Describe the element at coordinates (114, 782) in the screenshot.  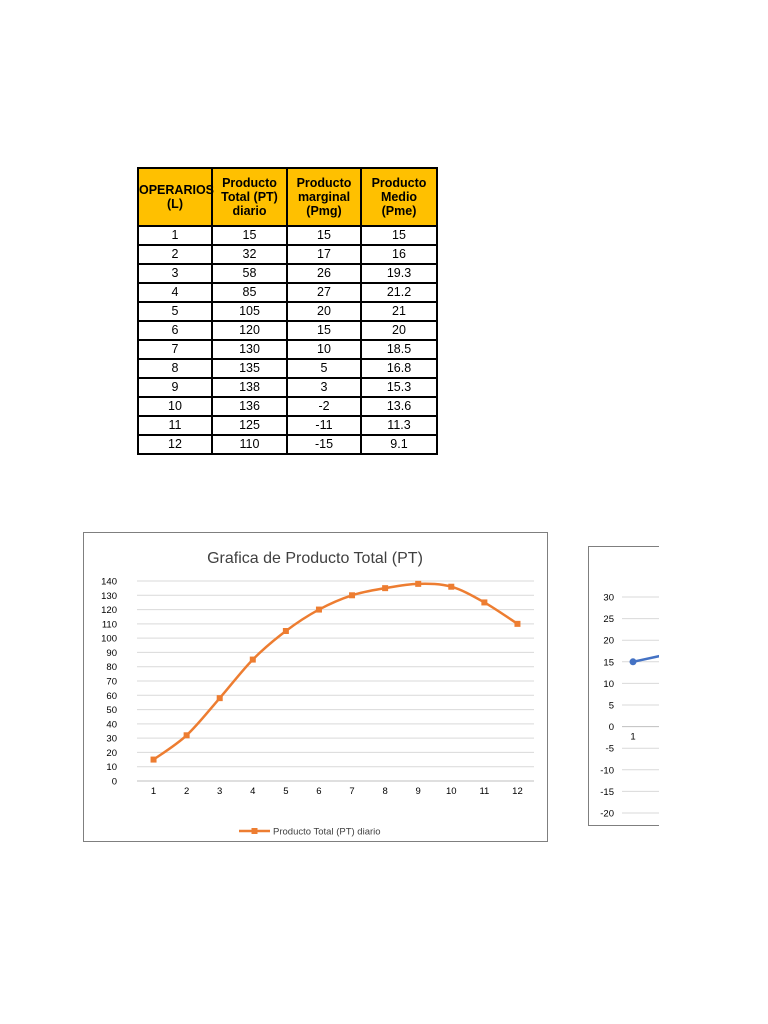
I see `y-tick-label: 0` at that location.